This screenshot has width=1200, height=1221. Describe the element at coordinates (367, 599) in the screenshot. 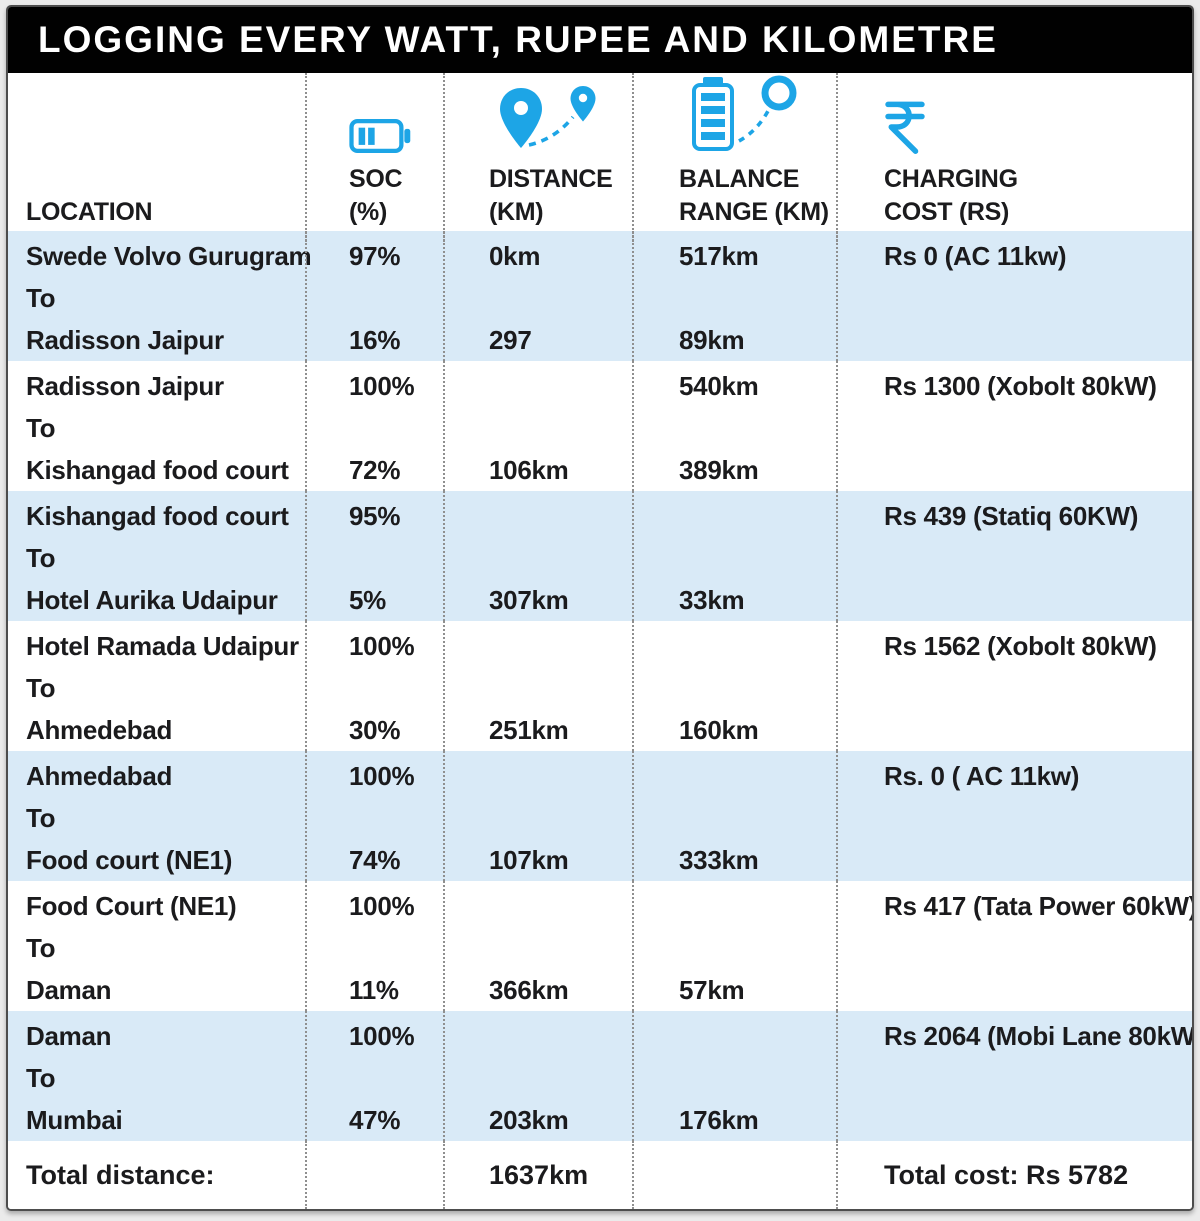

I see `to-soc: 5%` at that location.